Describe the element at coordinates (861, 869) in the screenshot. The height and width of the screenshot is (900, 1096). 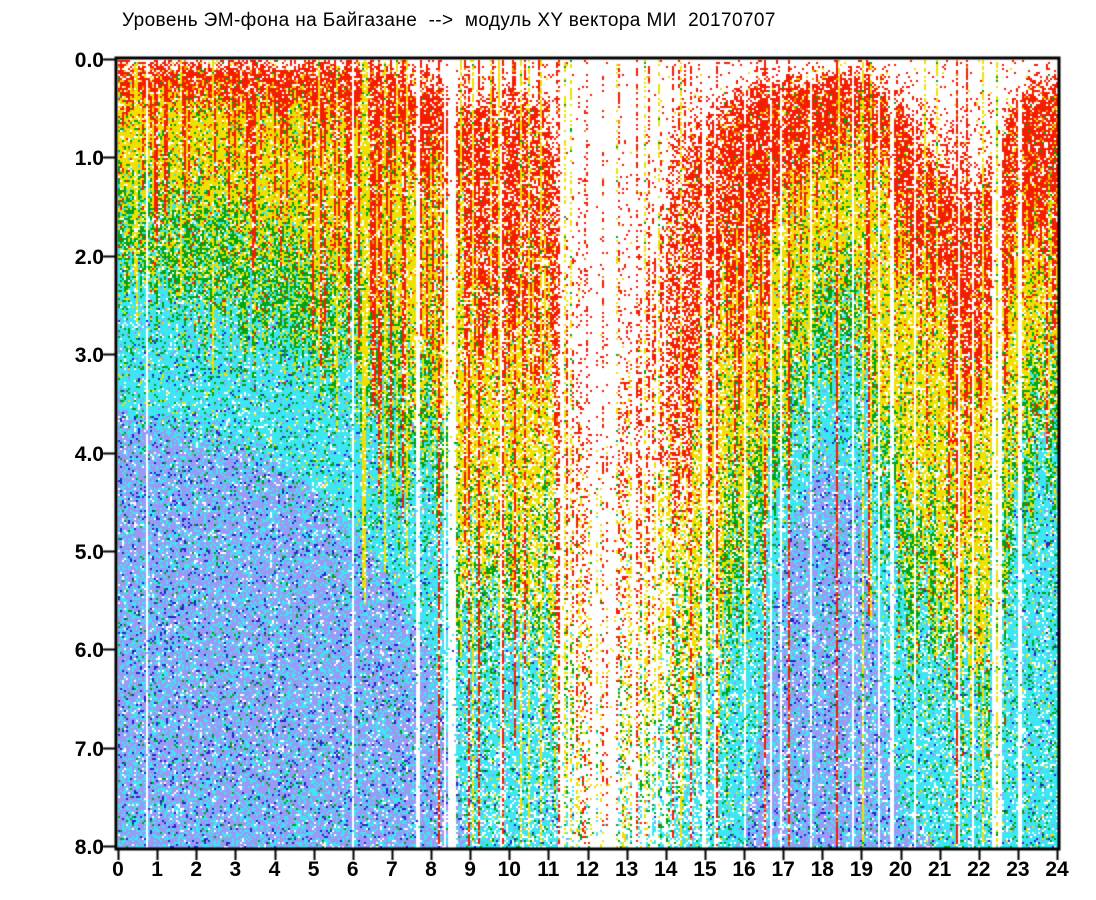
I see `x-tick-label: 19` at that location.